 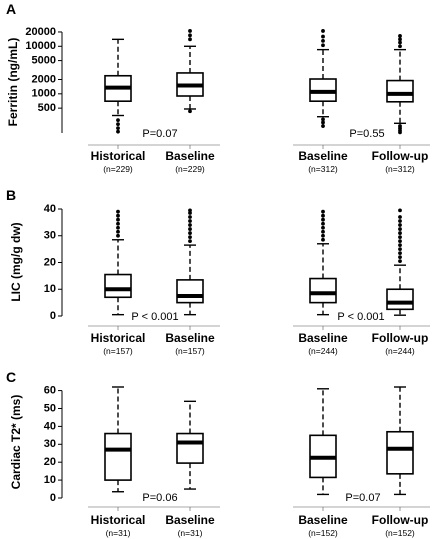 I want to click on panel-letter: B, so click(x=11, y=195).